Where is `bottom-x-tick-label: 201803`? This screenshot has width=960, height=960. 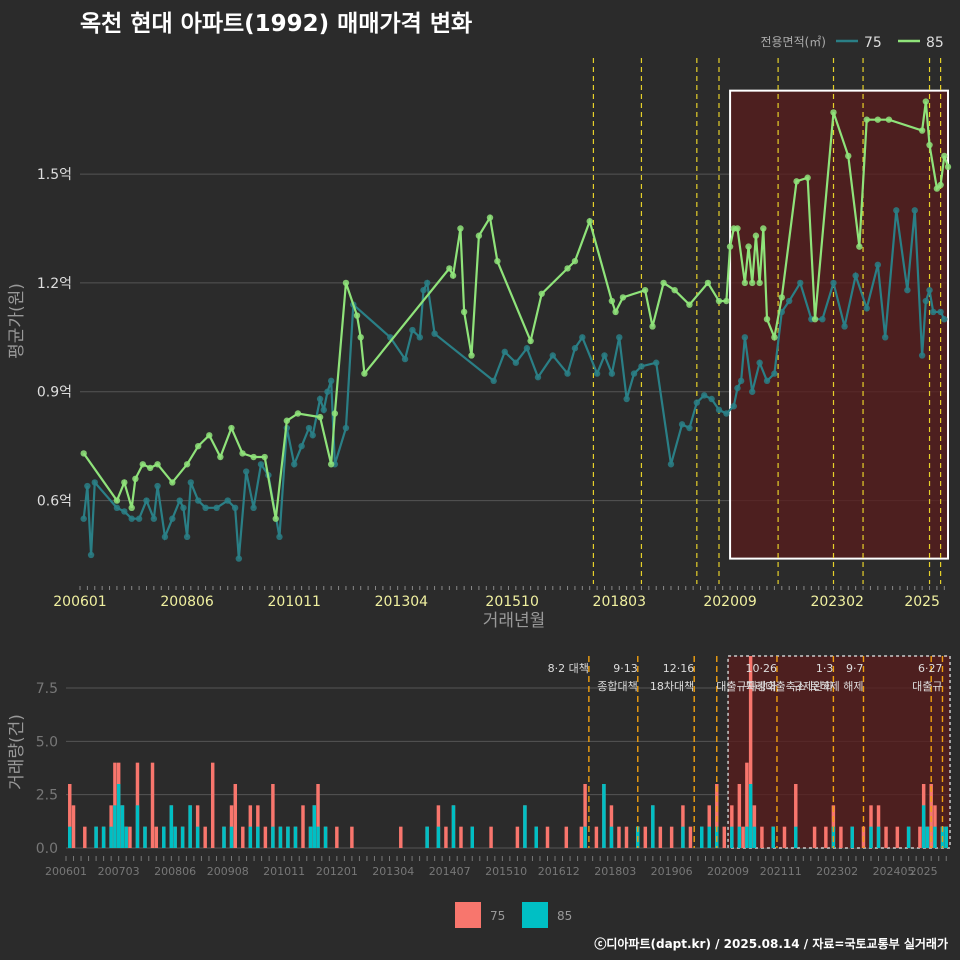
bottom-x-tick-label: 201803 is located at coordinates (615, 871).